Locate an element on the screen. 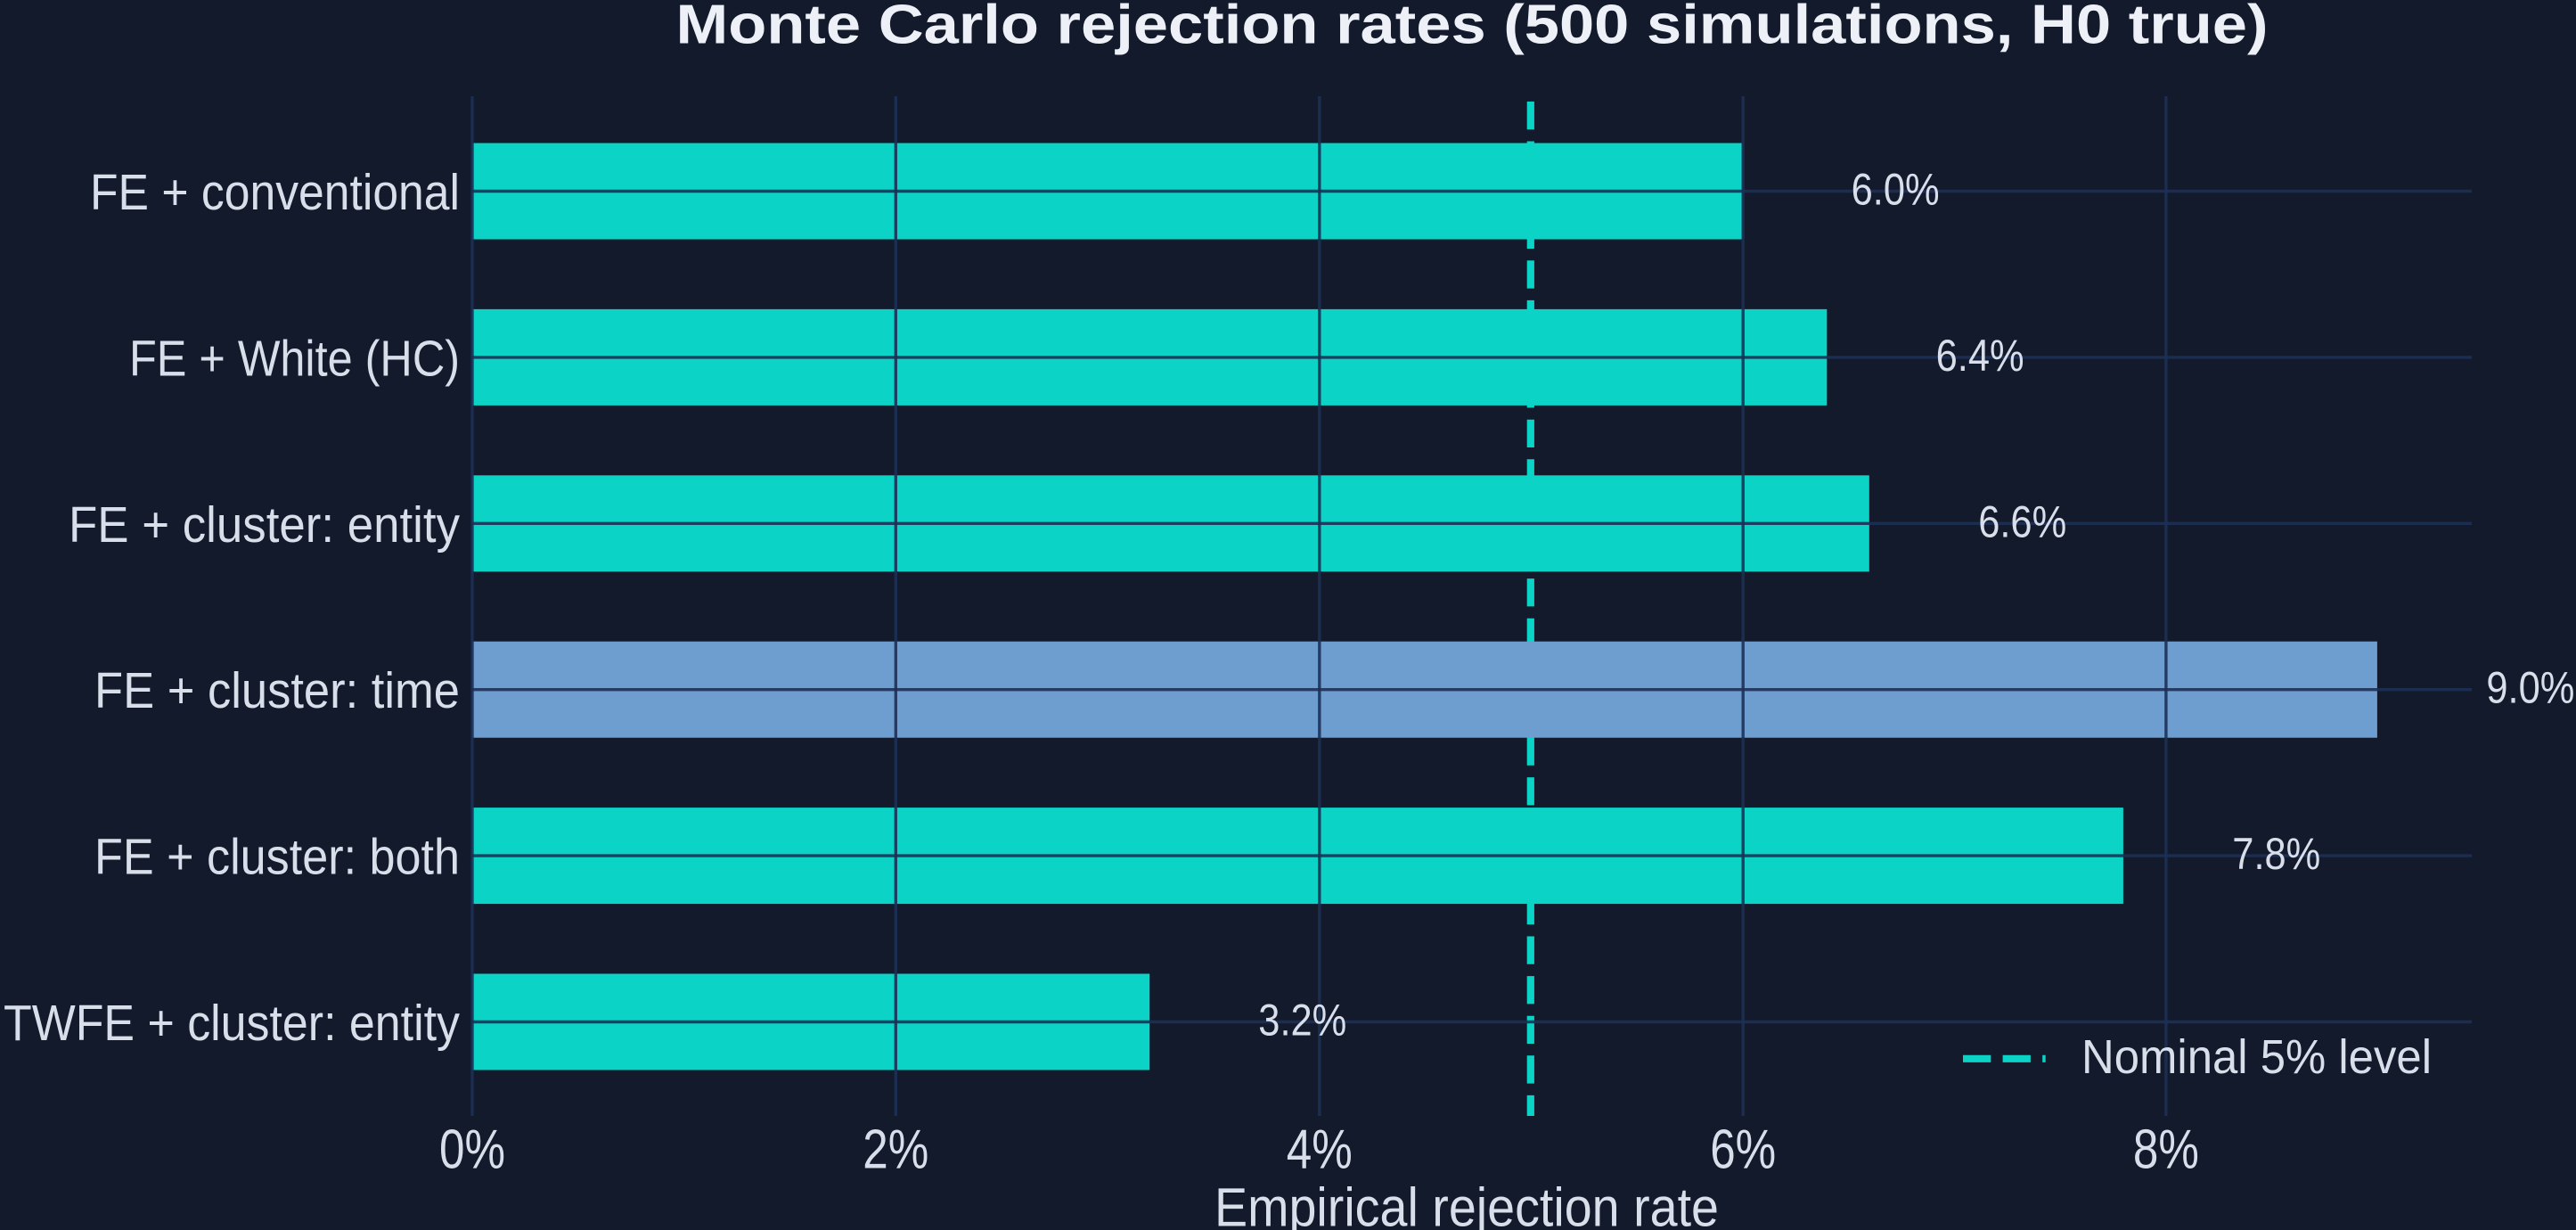  svg-text: 6.4% is located at coordinates (1980, 356).